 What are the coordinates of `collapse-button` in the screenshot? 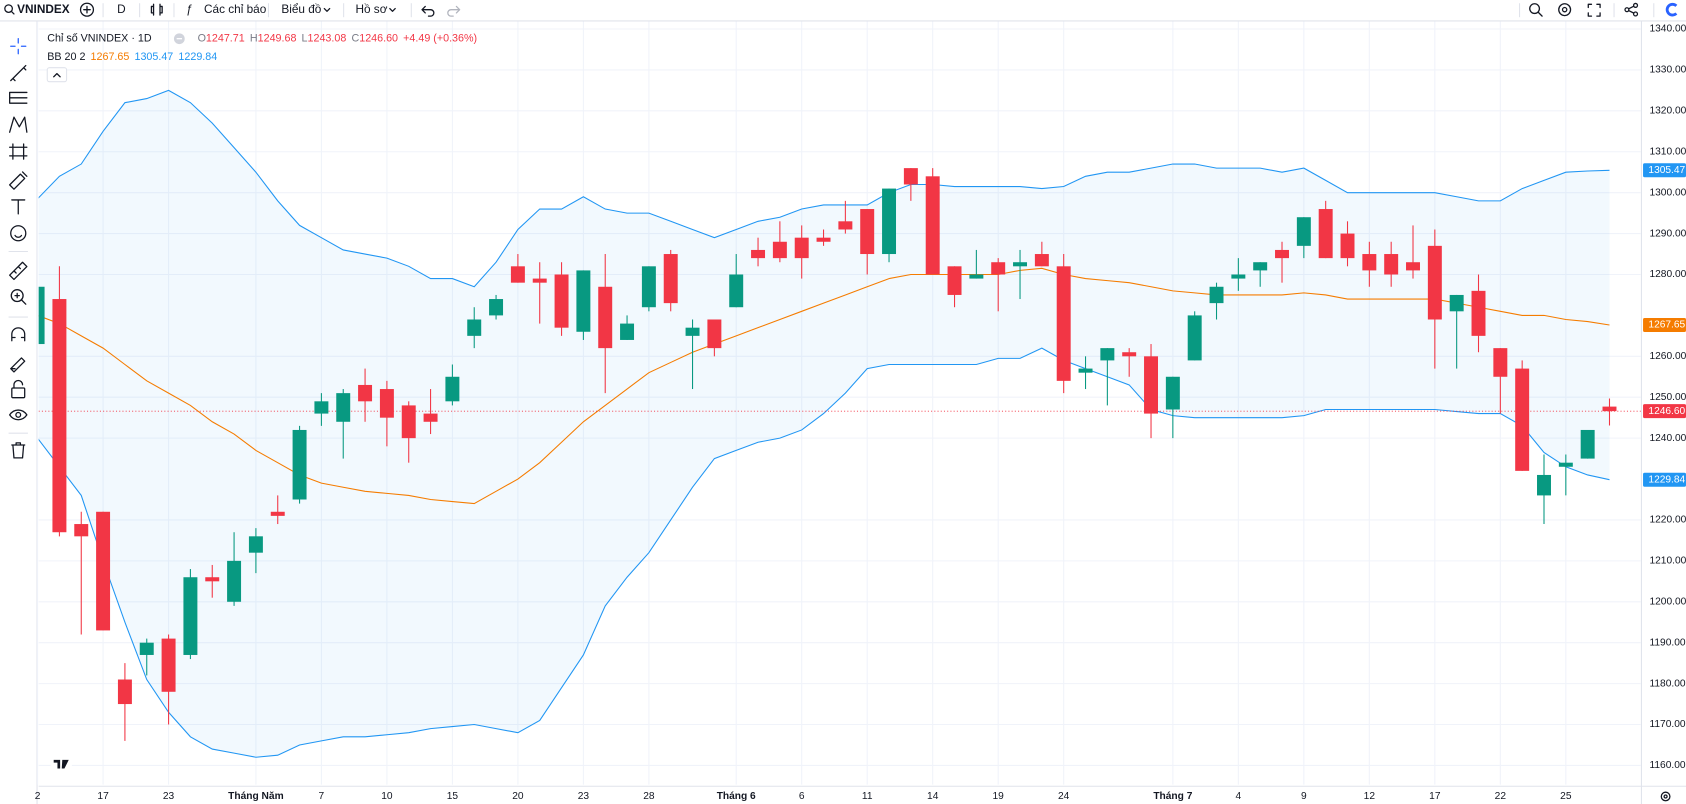 It's located at (57, 75).